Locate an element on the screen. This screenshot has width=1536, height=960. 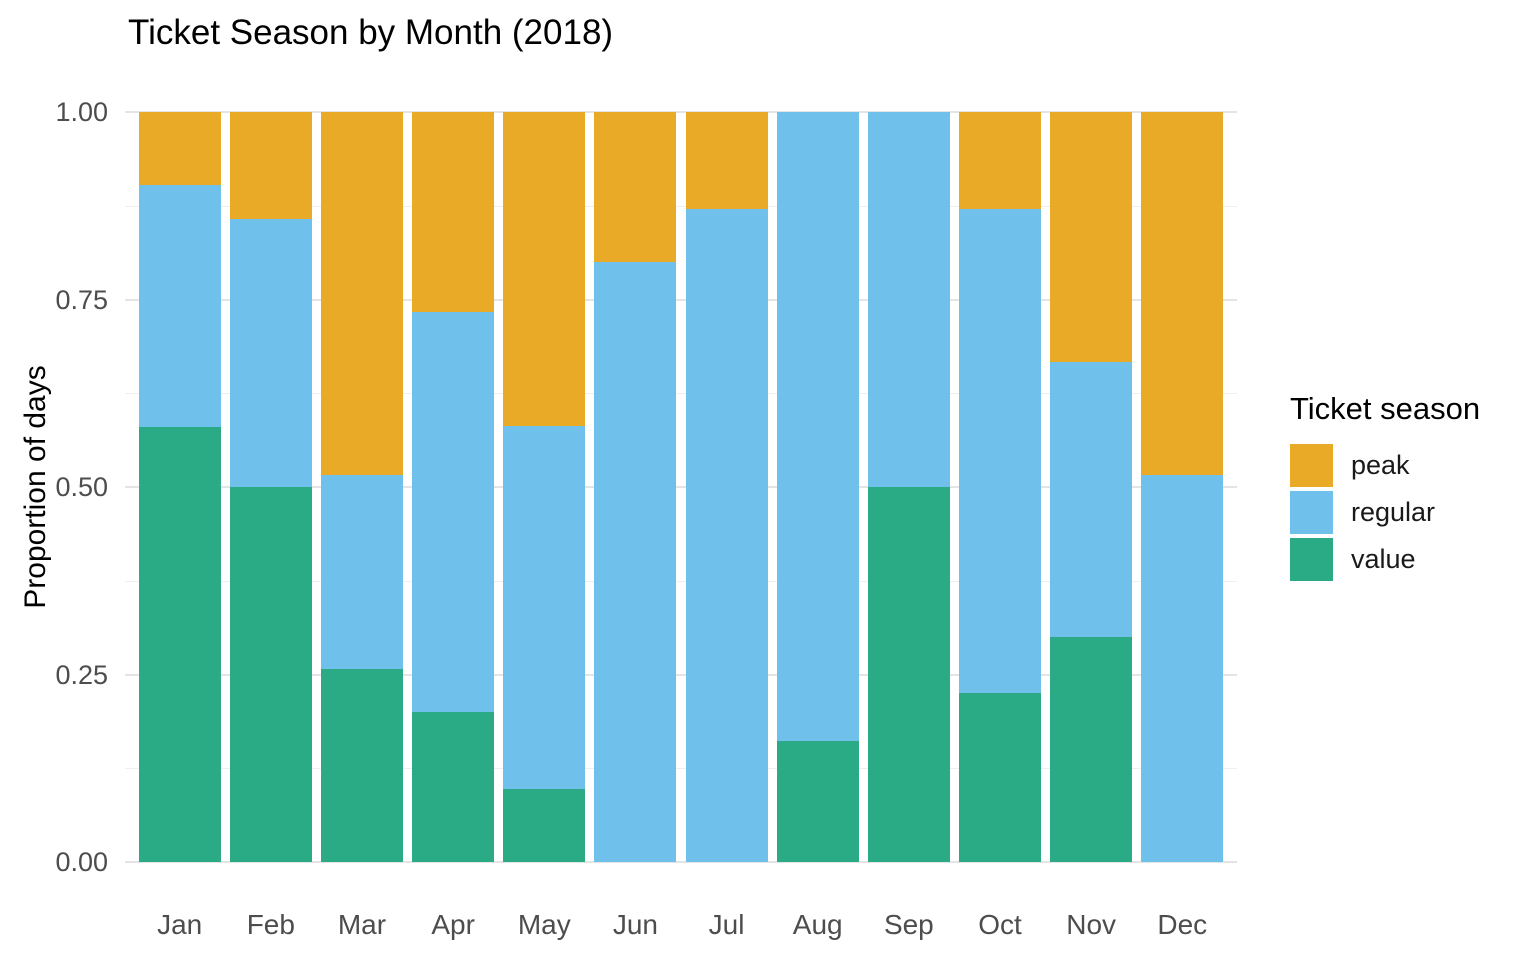
x-tick-label-sep: Sep is located at coordinates (908, 924).